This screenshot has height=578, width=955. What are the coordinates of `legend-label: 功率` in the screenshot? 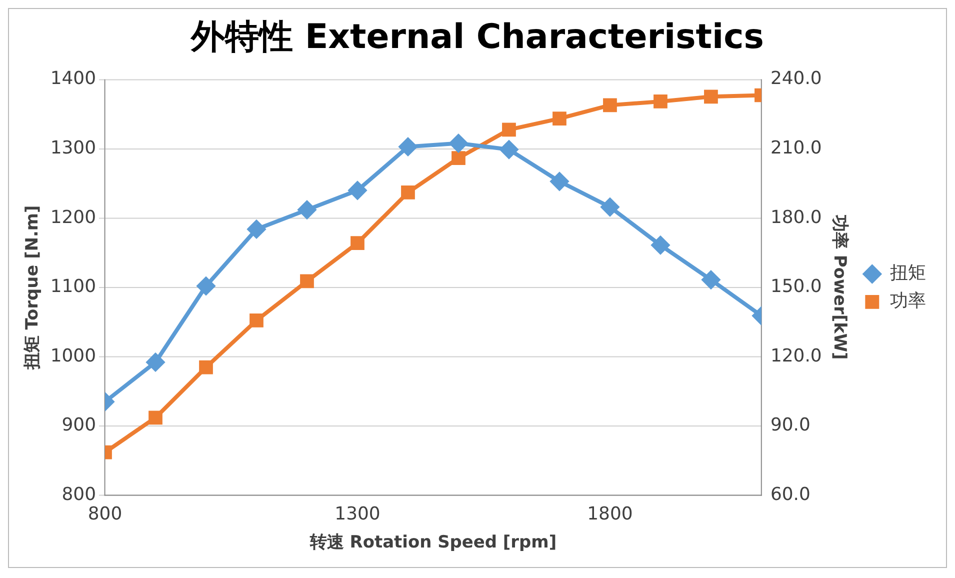 It's located at (908, 301).